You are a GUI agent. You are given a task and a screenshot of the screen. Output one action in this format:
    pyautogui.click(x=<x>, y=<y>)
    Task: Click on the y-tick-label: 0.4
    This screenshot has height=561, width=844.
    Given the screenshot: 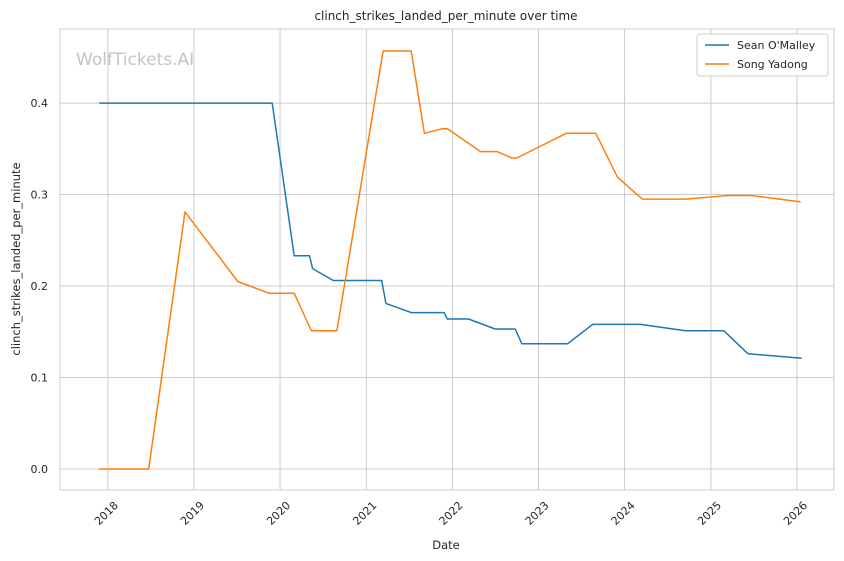 What is the action you would take?
    pyautogui.click(x=40, y=103)
    